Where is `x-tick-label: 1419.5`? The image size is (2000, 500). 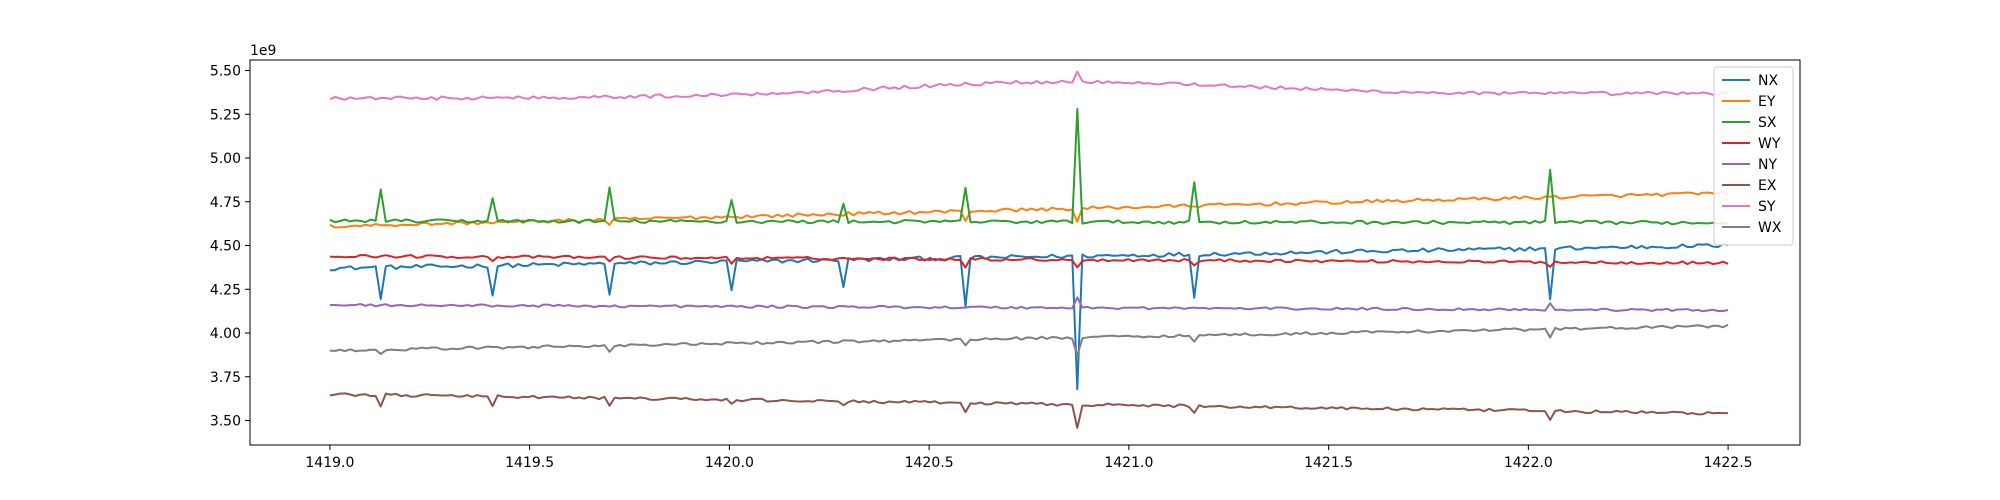
x-tick-label: 1419.5 is located at coordinates (529, 463).